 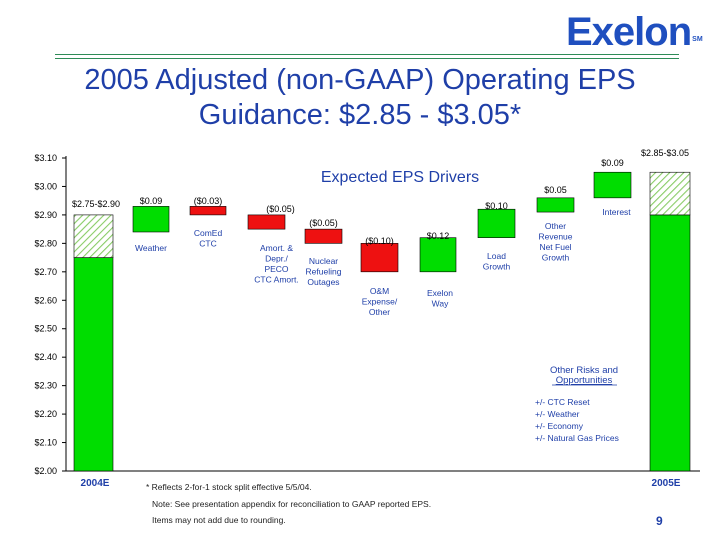 I want to click on risk-item: +/- Natural Gas Prices, so click(x=577, y=438).